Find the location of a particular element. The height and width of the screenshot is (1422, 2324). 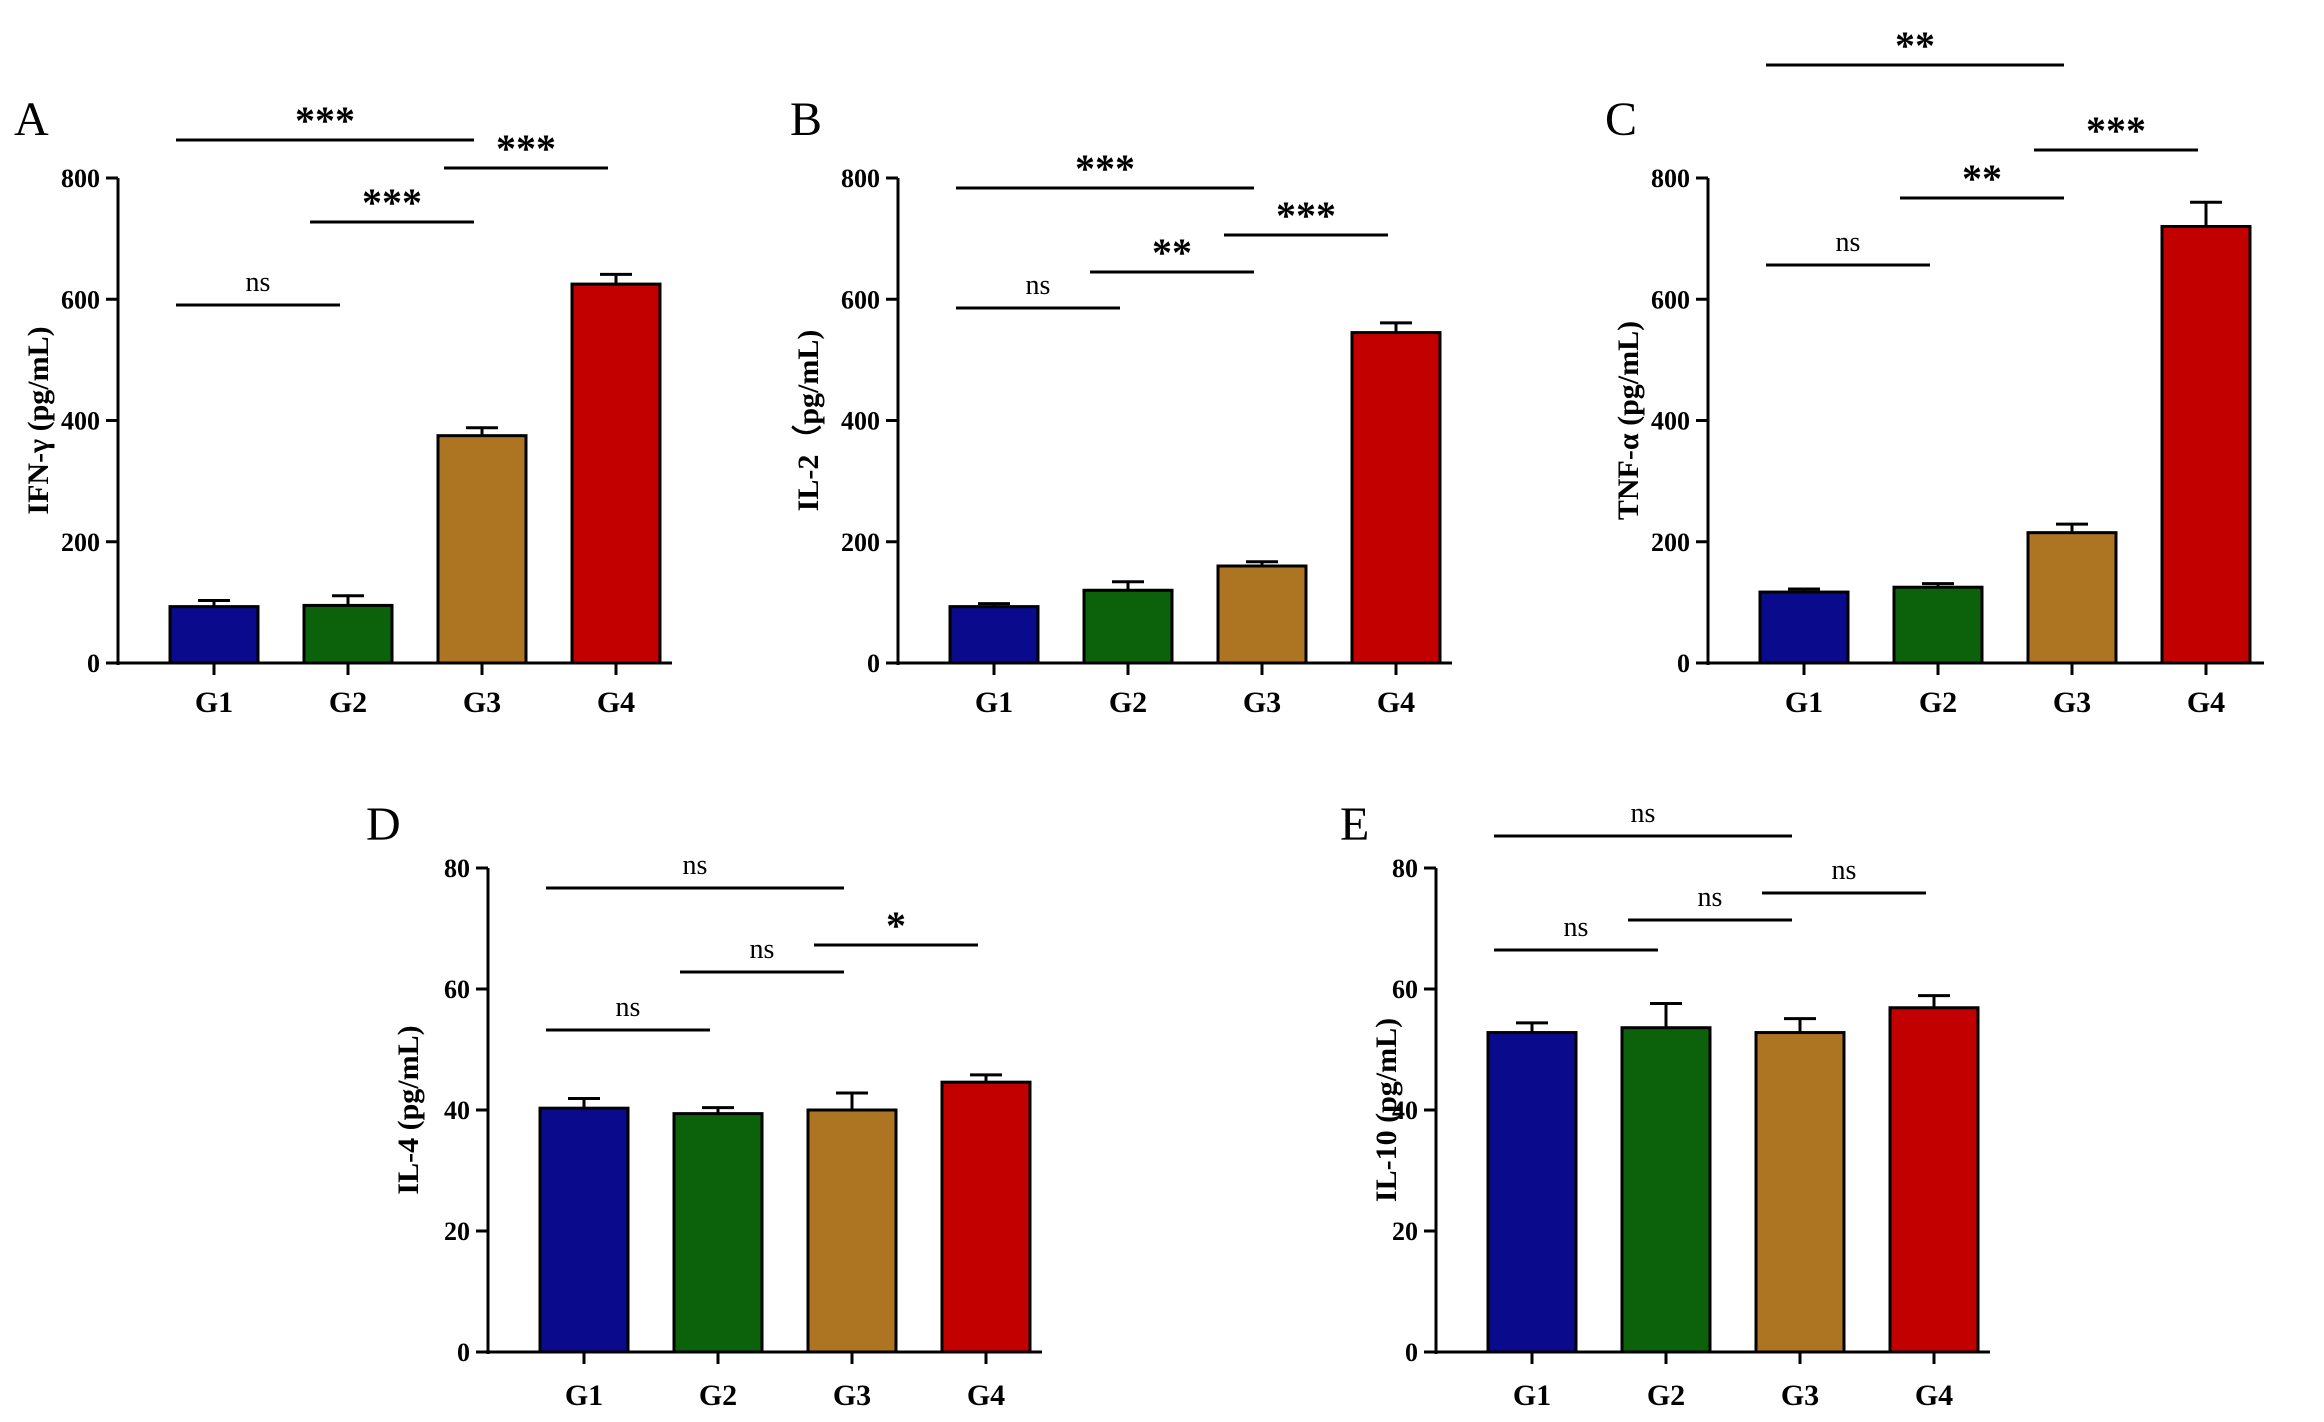

y-axis-label: IFN-γ (pg/mL) is located at coordinates (38, 420).